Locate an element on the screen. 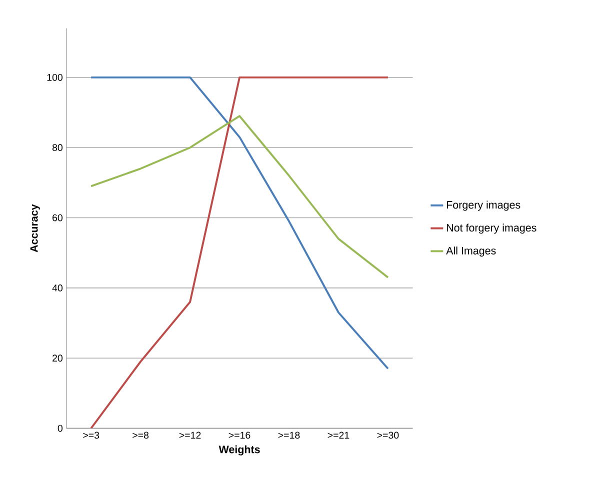 The image size is (601, 489). y-tick-label: 100 is located at coordinates (55, 77).